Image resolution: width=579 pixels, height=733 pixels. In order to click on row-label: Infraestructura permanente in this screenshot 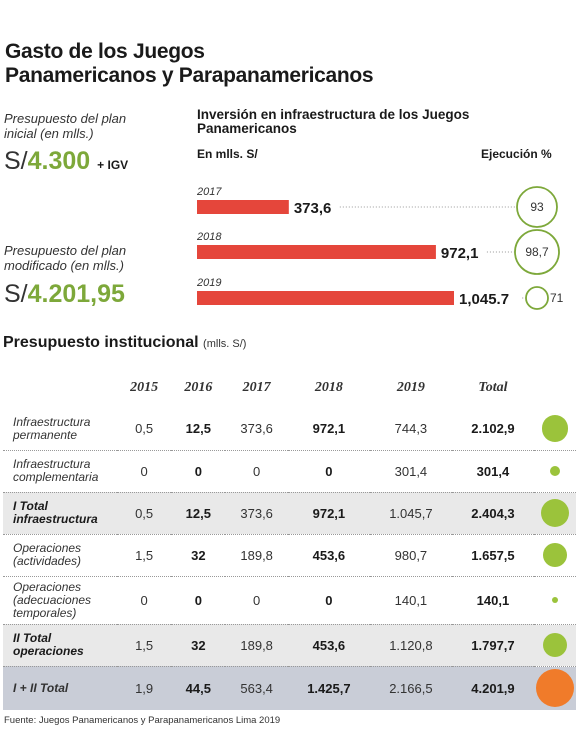, I will do `click(60, 429)`.